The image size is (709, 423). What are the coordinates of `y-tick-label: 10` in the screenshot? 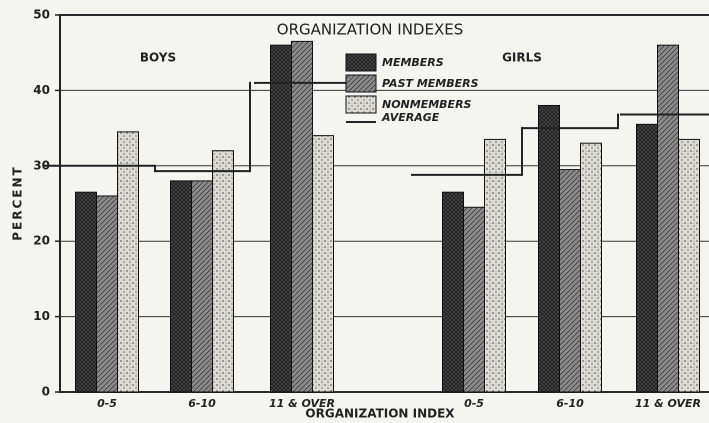 It's located at (41, 316).